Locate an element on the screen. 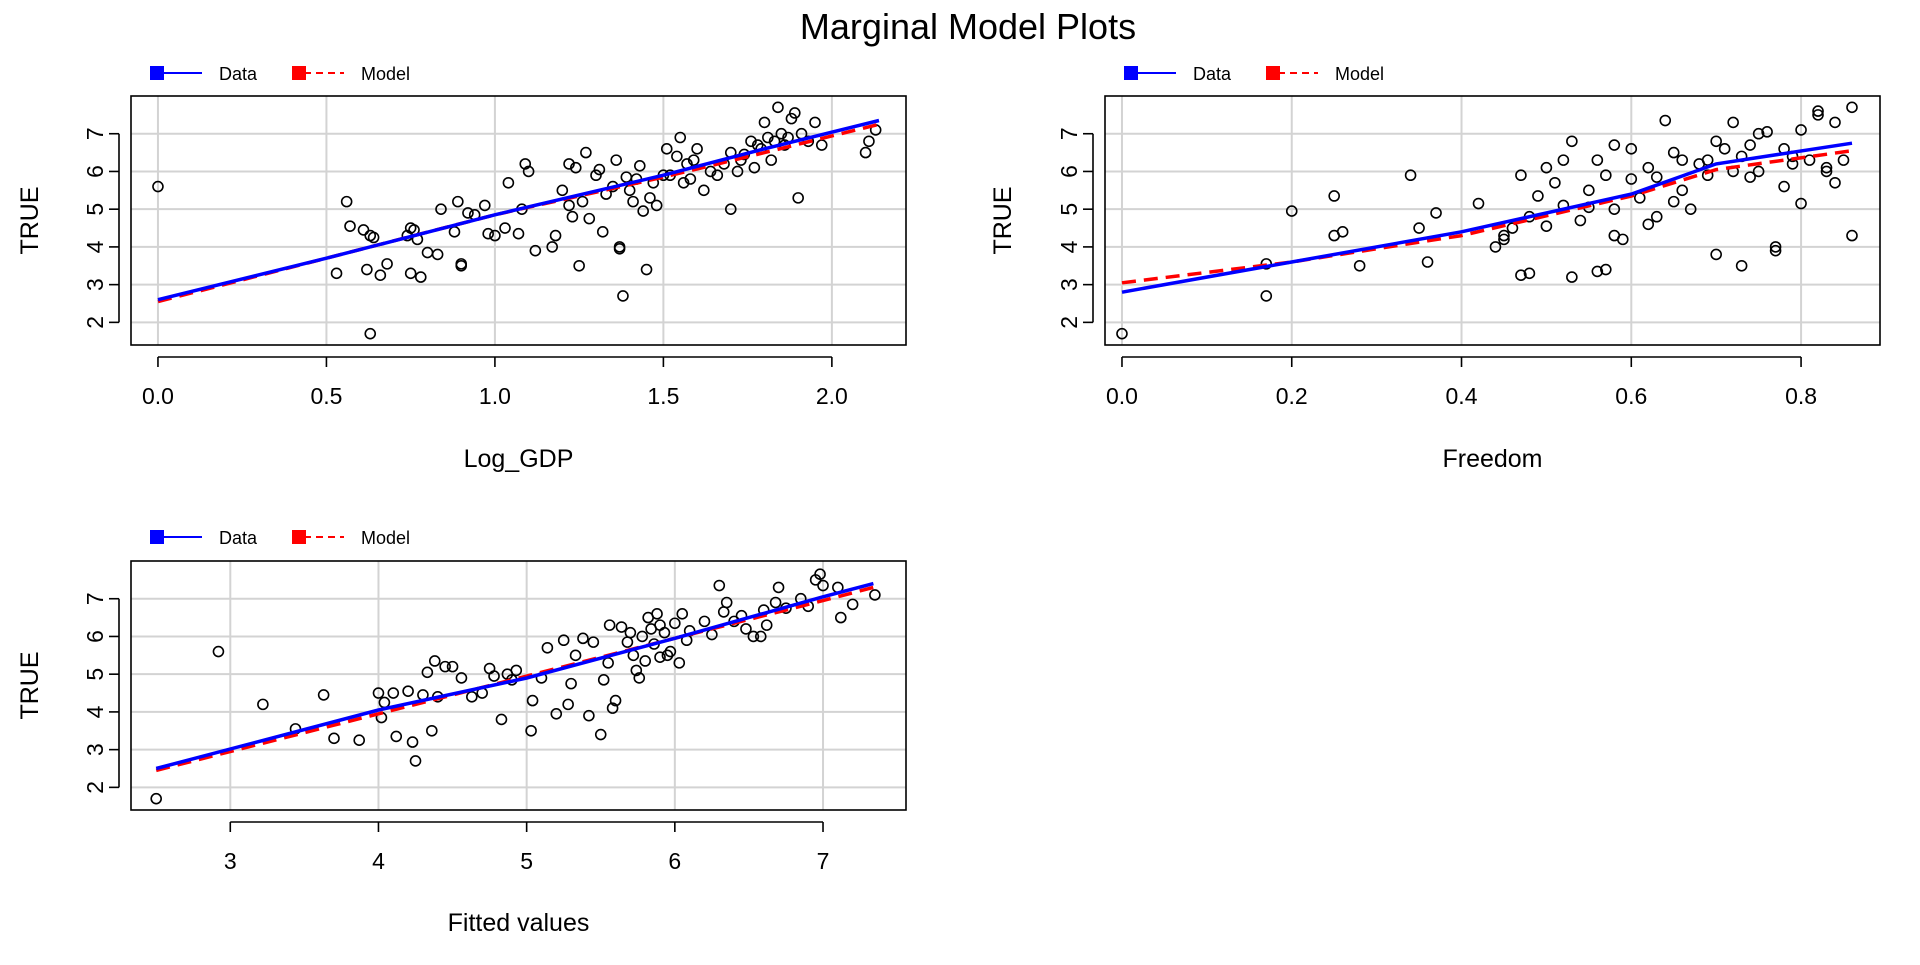 The width and height of the screenshot is (1920, 965). x-tick-label: 0.8 is located at coordinates (1801, 396).